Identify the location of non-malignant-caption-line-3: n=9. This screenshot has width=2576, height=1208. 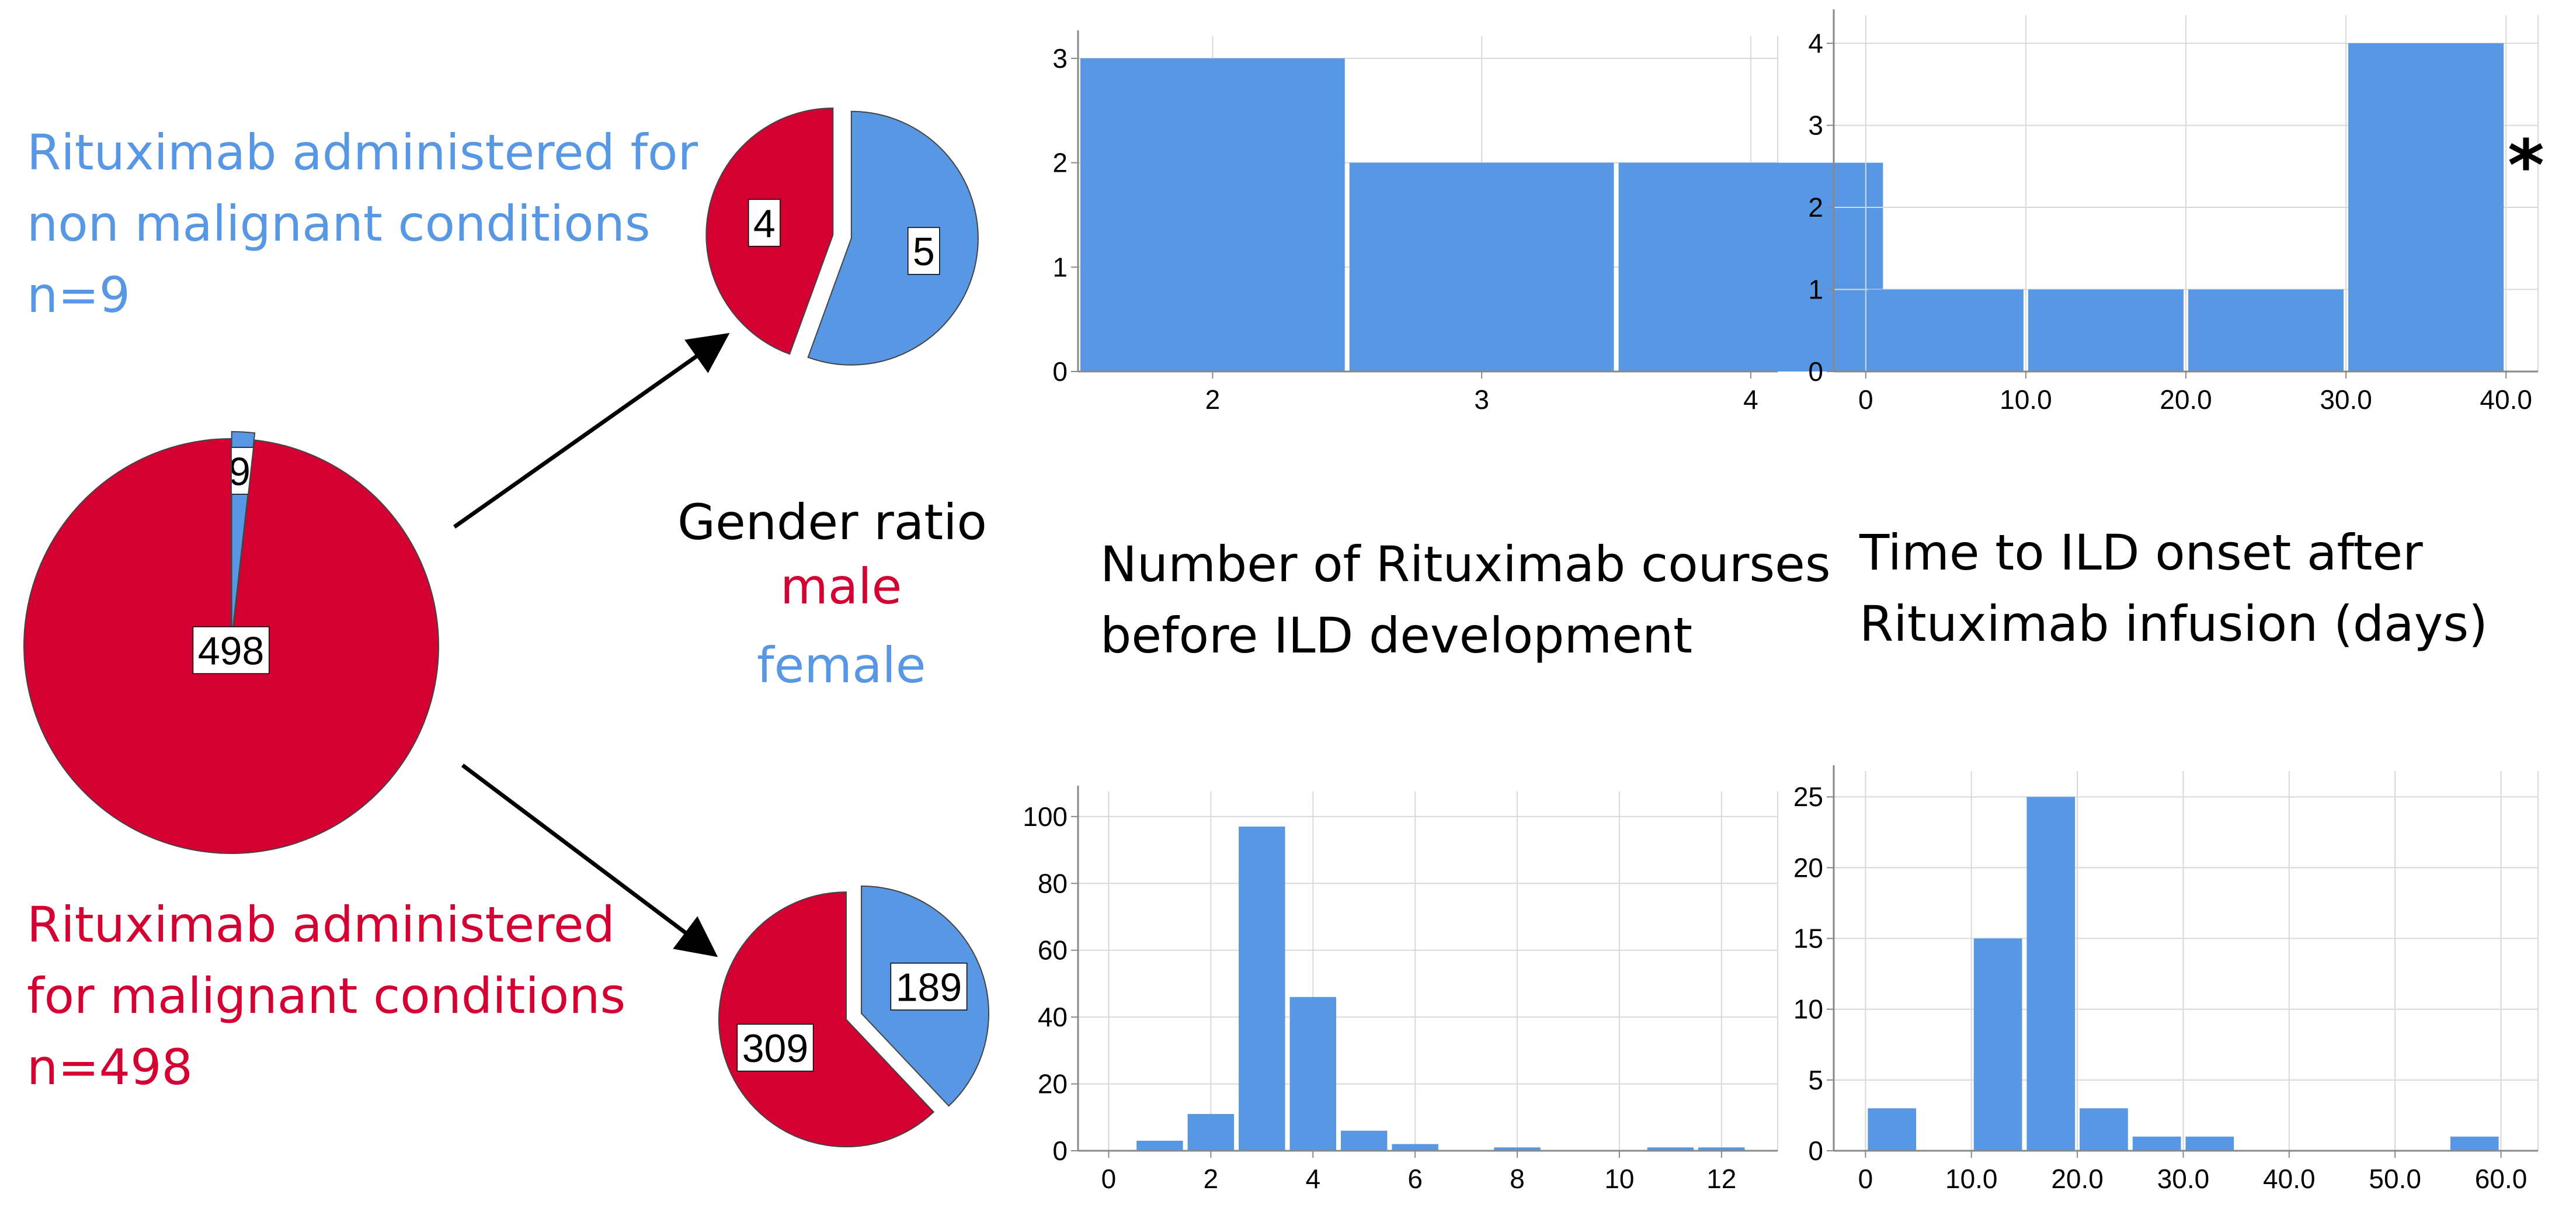
(79, 295).